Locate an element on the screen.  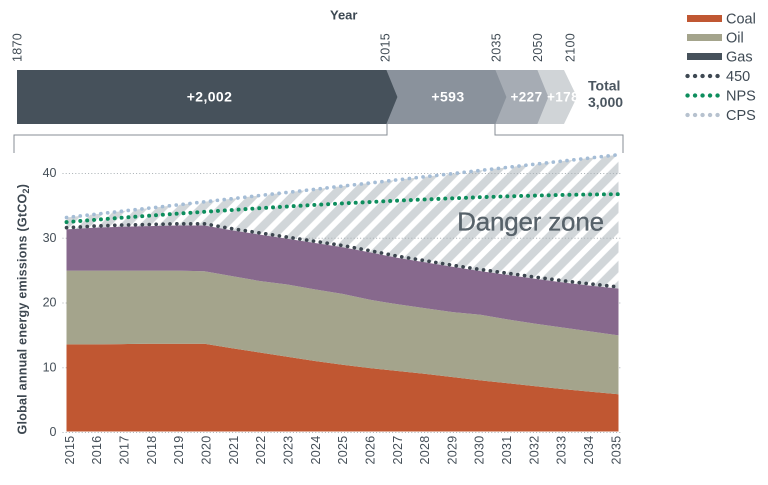
svg-text: 2050 is located at coordinates (538, 47).